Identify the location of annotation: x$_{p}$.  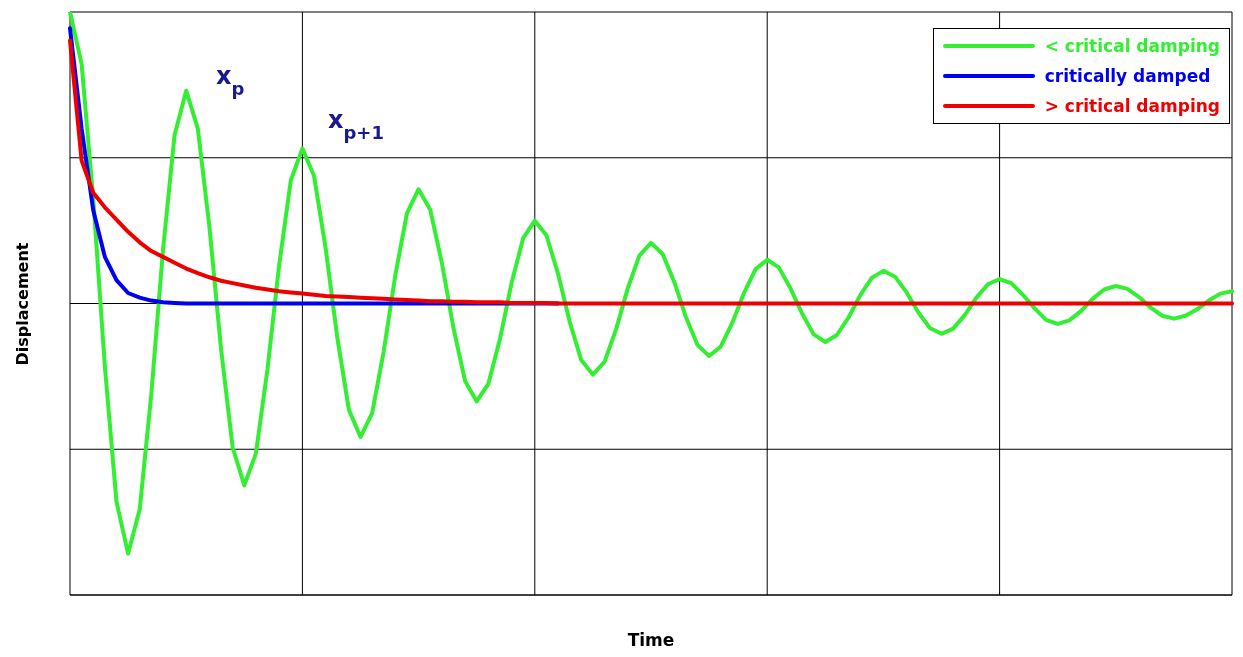
(230, 80).